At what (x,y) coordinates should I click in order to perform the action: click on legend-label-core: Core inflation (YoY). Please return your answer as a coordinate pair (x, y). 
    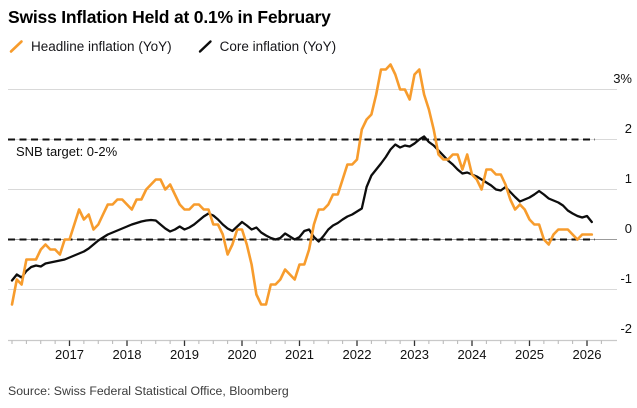
    Looking at the image, I should click on (278, 46).